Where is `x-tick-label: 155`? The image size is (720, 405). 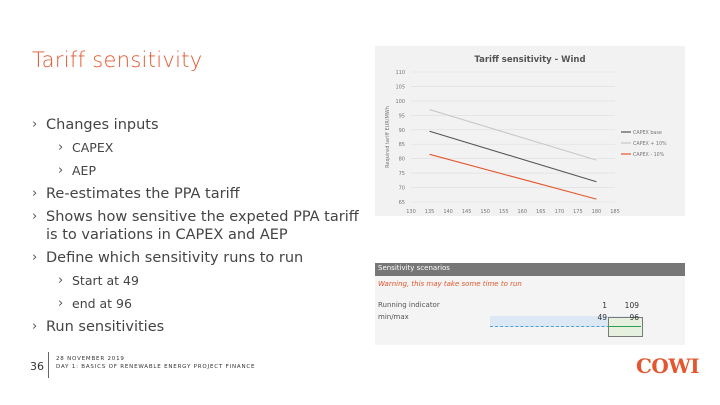 x-tick-label: 155 is located at coordinates (504, 212).